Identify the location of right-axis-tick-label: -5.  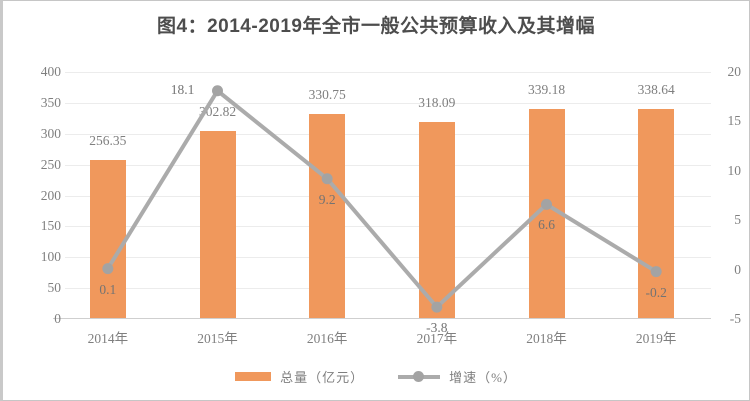
(735, 318).